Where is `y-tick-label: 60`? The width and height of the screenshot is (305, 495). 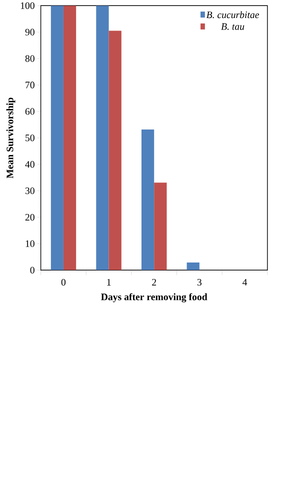 y-tick-label: 60 is located at coordinates (29, 111).